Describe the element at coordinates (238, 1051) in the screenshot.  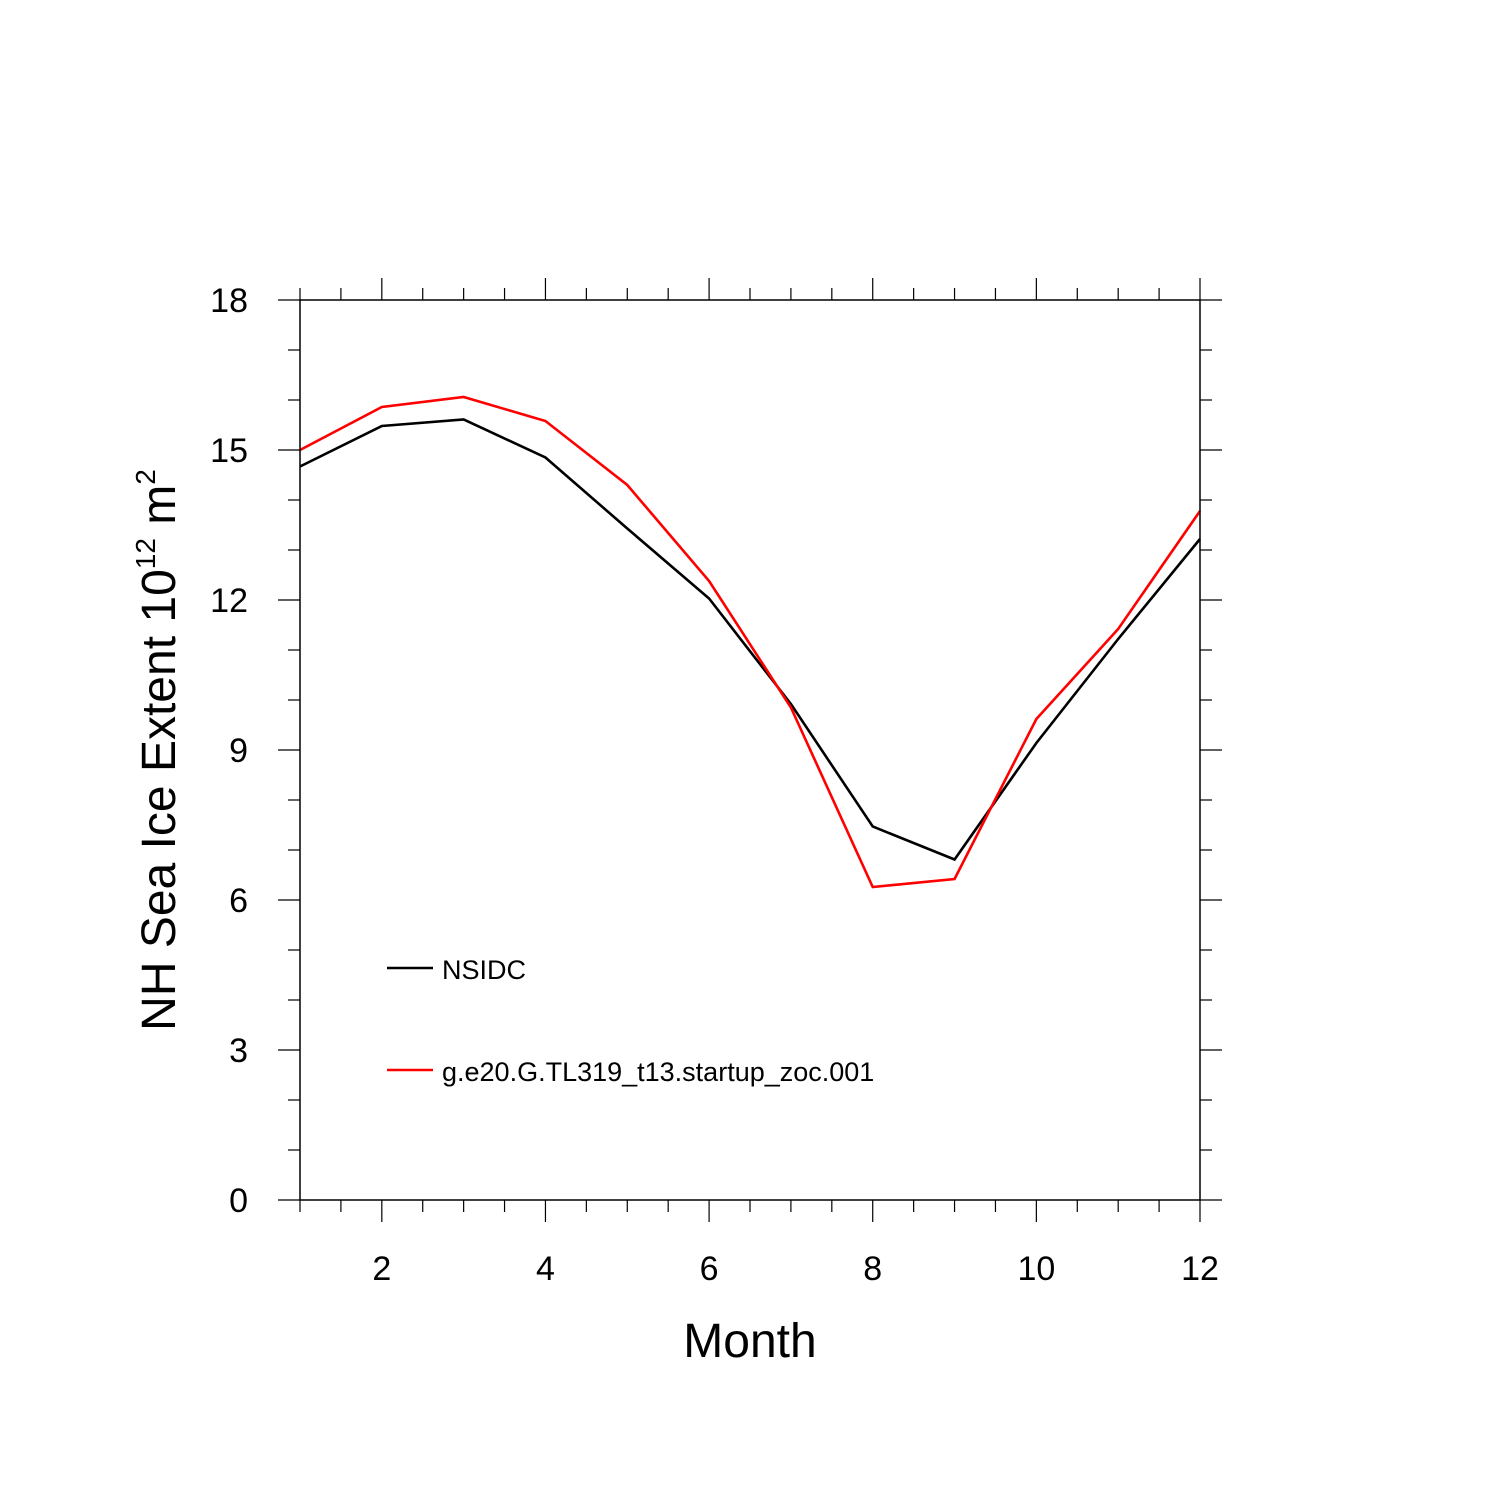
I see `y-tick-label: 3` at that location.